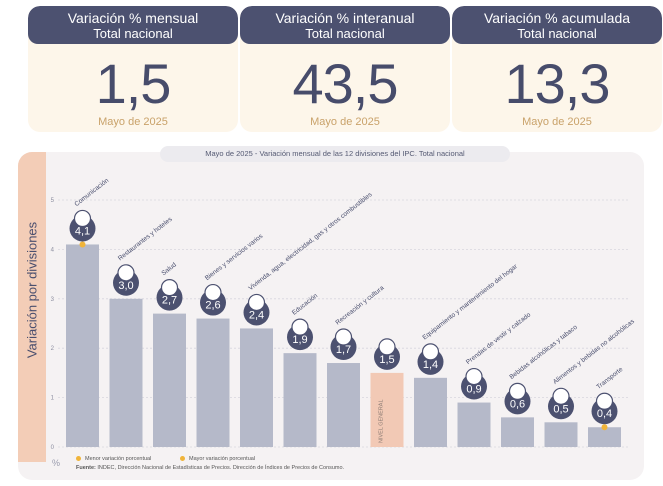 The image size is (663, 486). Describe the element at coordinates (212, 306) in the screenshot. I see `value-label: 2,6` at that location.